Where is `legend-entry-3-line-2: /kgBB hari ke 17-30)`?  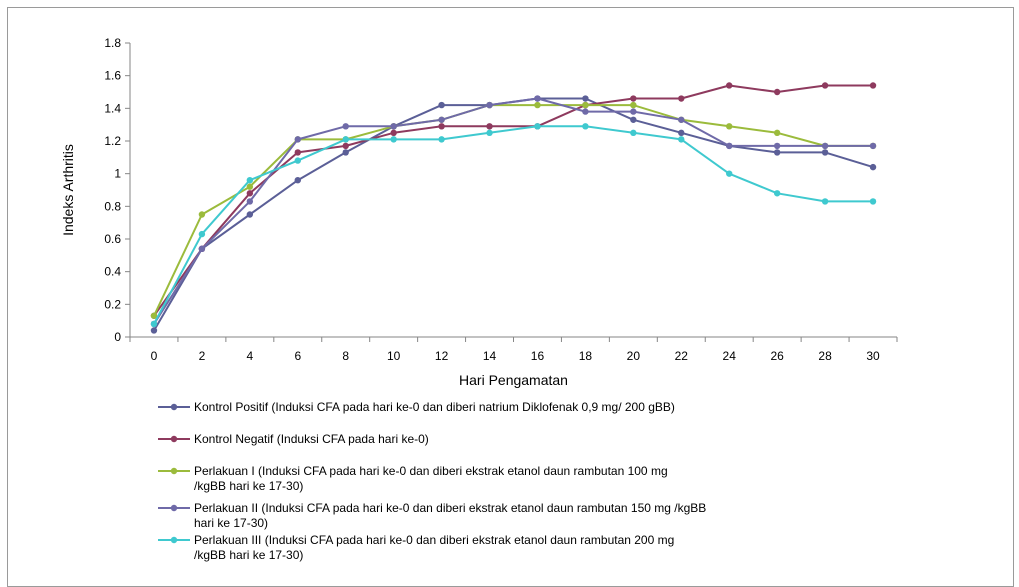
legend-entry-3-line-2: /kgBB hari ke 17-30) is located at coordinates (248, 486).